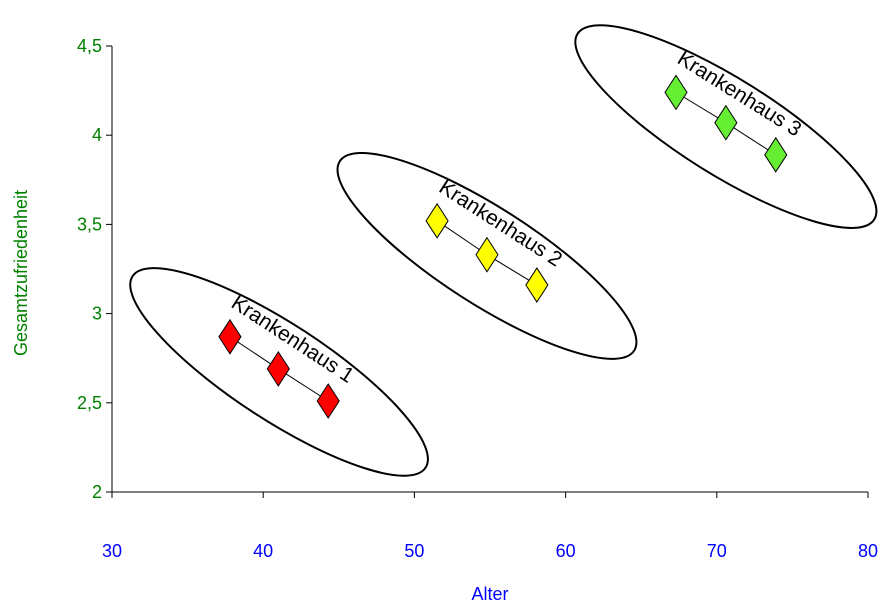 This screenshot has height=608, width=890. I want to click on x-axis-title: Alter, so click(489, 594).